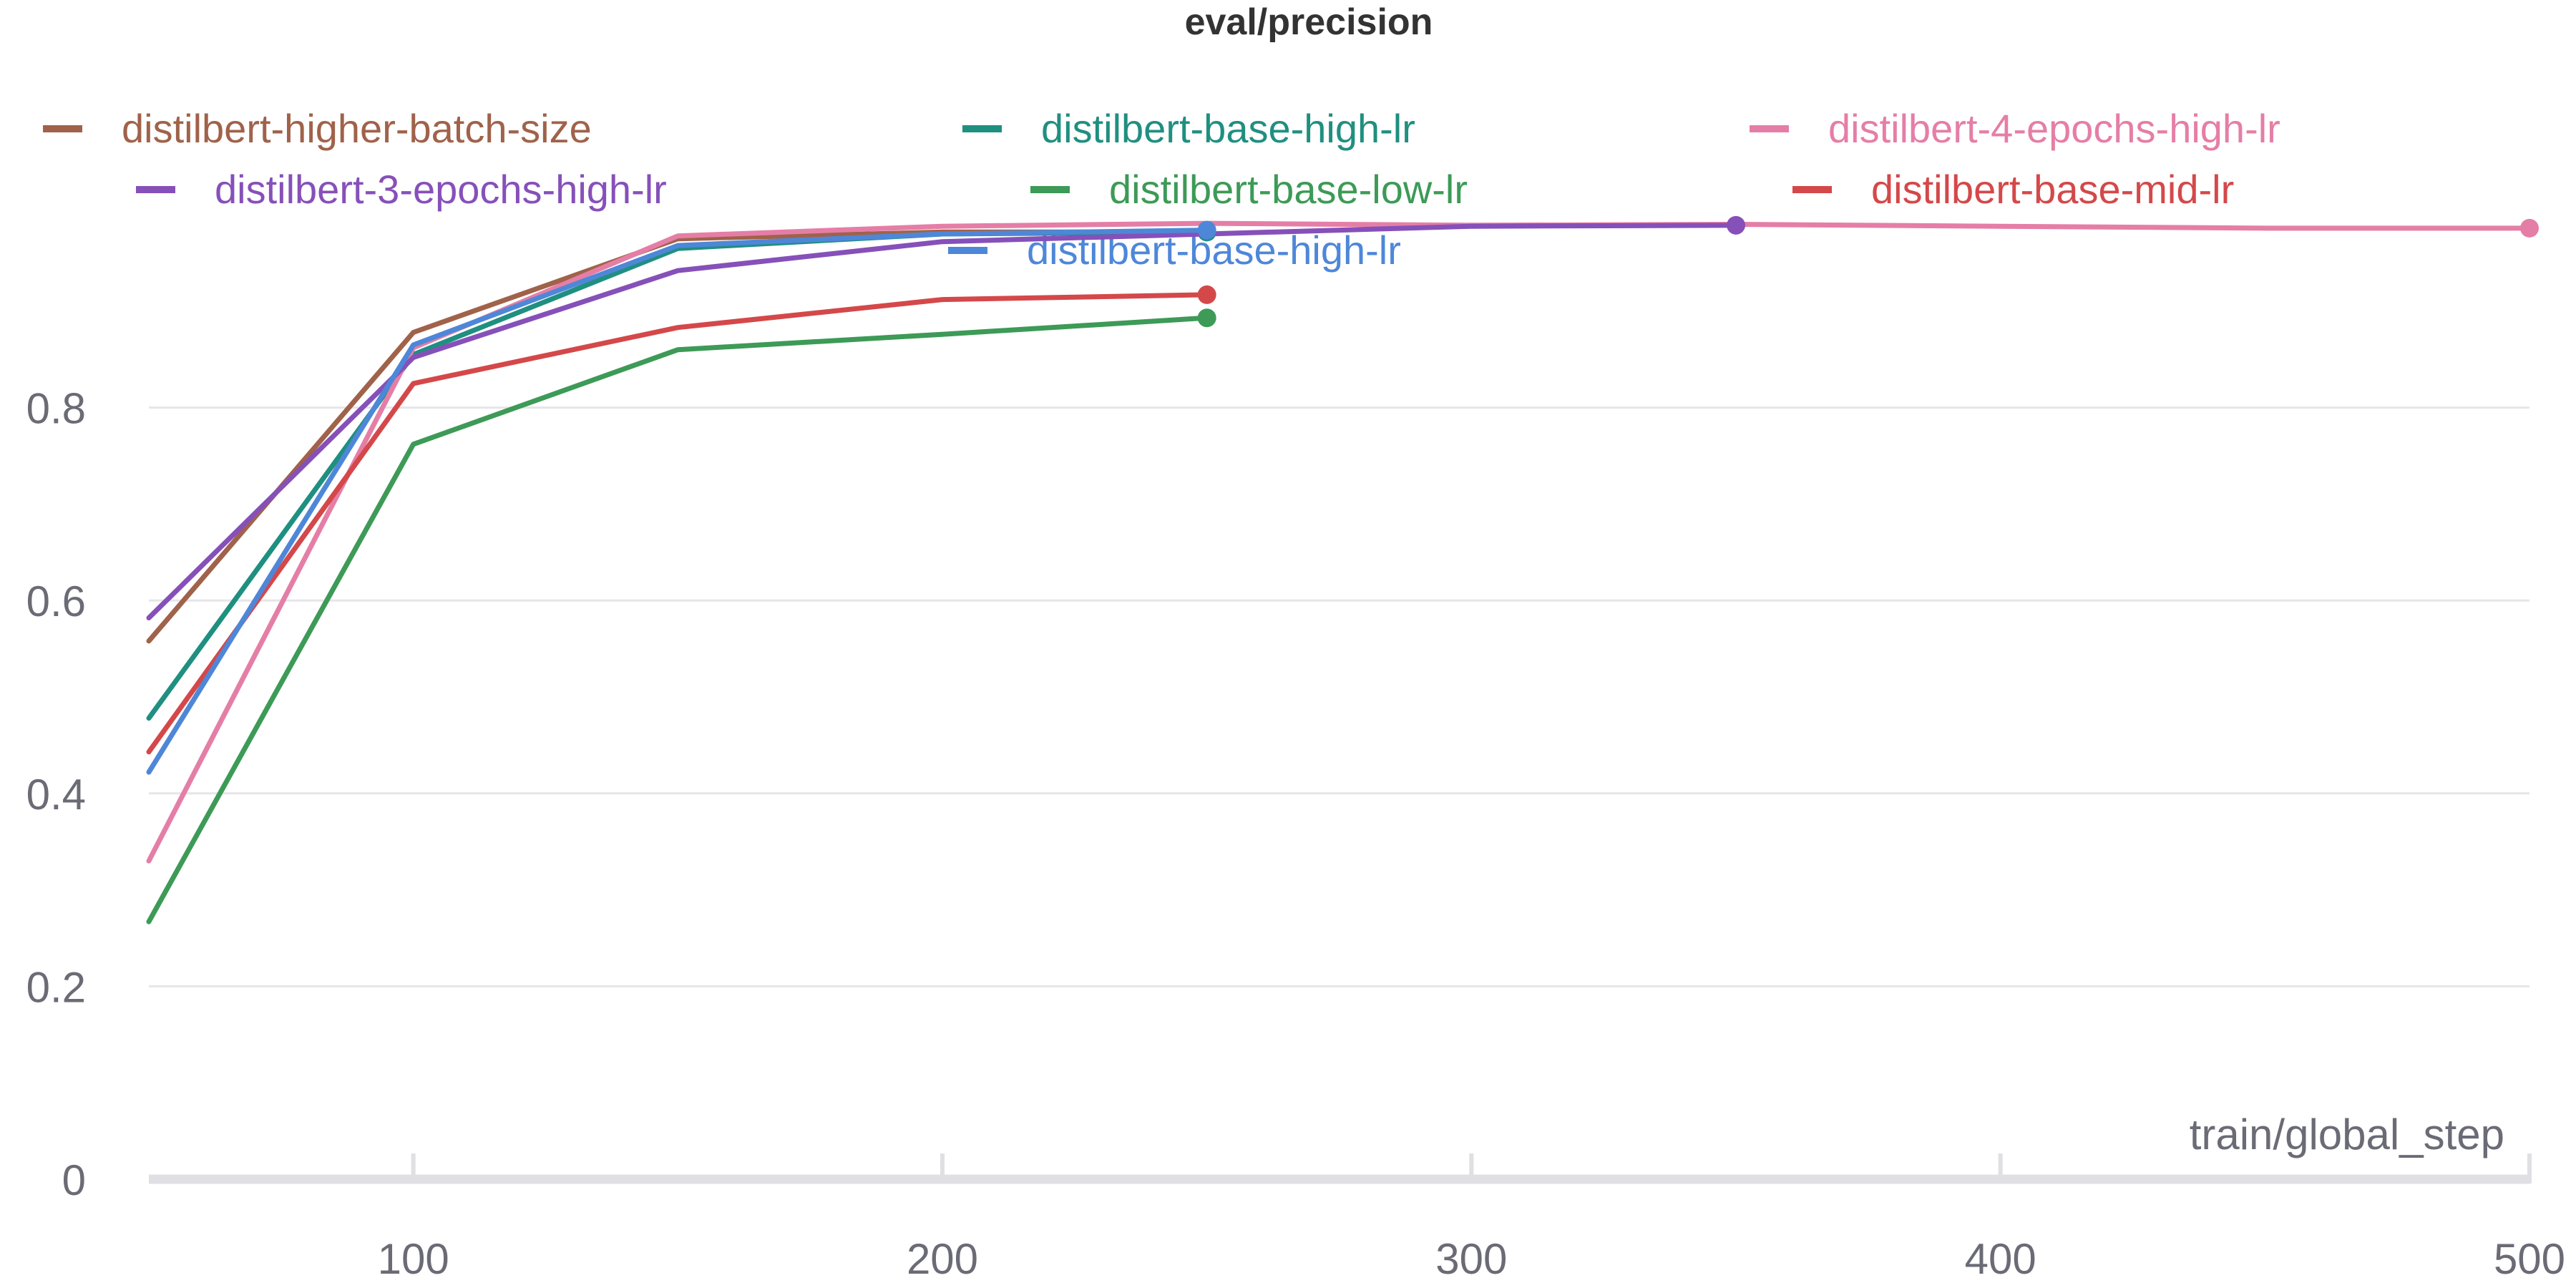 The height and width of the screenshot is (1288, 2576). What do you see at coordinates (1471, 1259) in the screenshot?
I see `x-tick-label: 300` at bounding box center [1471, 1259].